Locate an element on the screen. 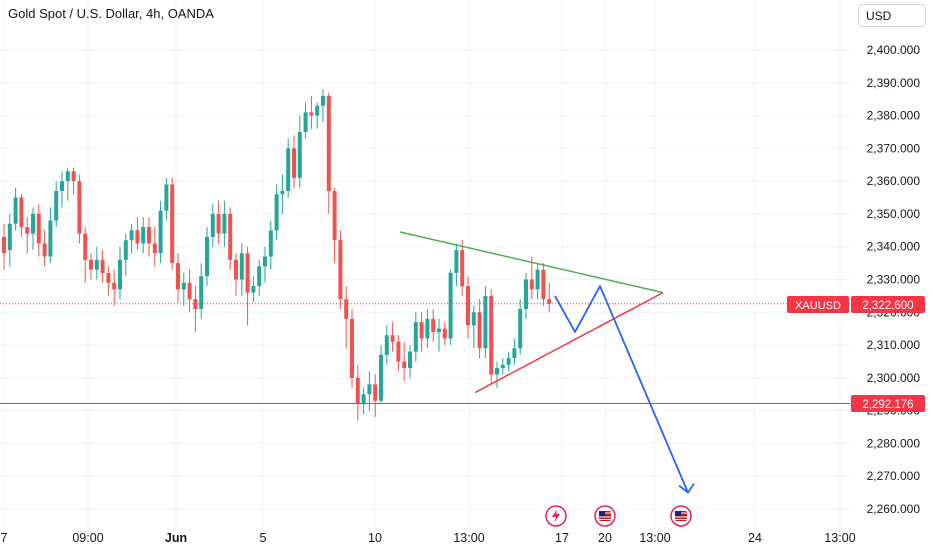  lightning-icon is located at coordinates (556, 516).